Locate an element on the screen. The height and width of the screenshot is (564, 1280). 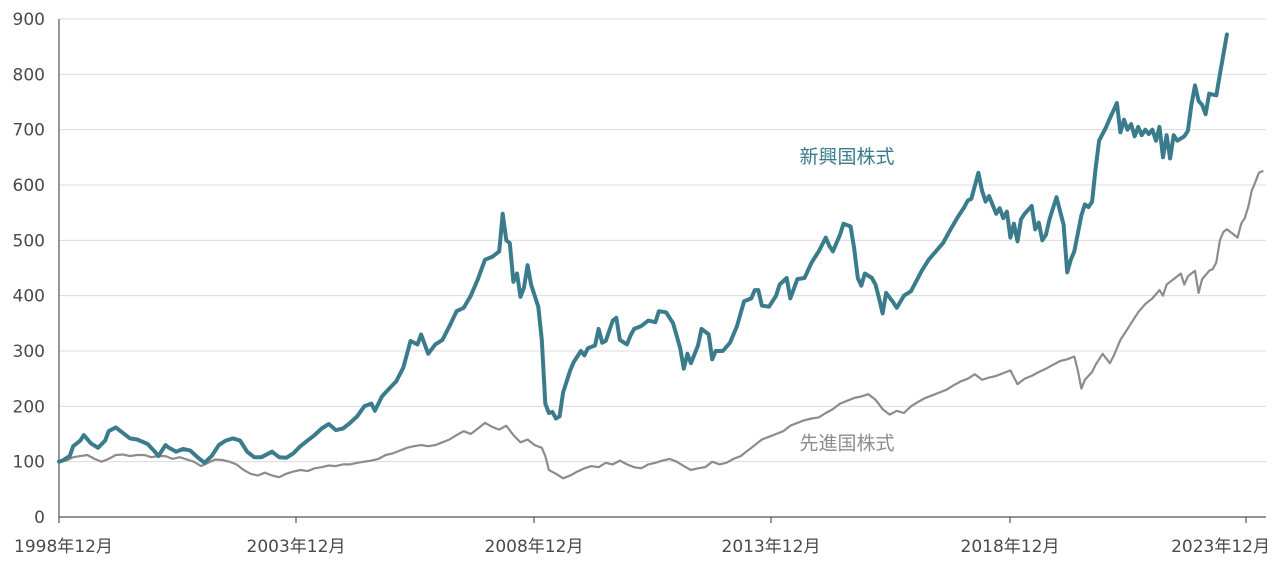
y-tick-label: 800 is located at coordinates (29, 75).